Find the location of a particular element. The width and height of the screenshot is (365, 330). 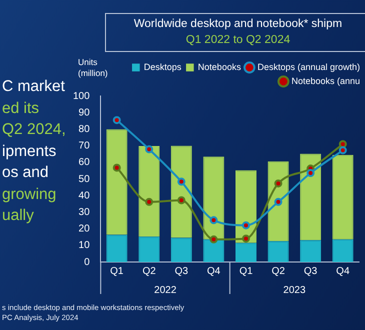

y-tick-label: 50 is located at coordinates (84, 179).